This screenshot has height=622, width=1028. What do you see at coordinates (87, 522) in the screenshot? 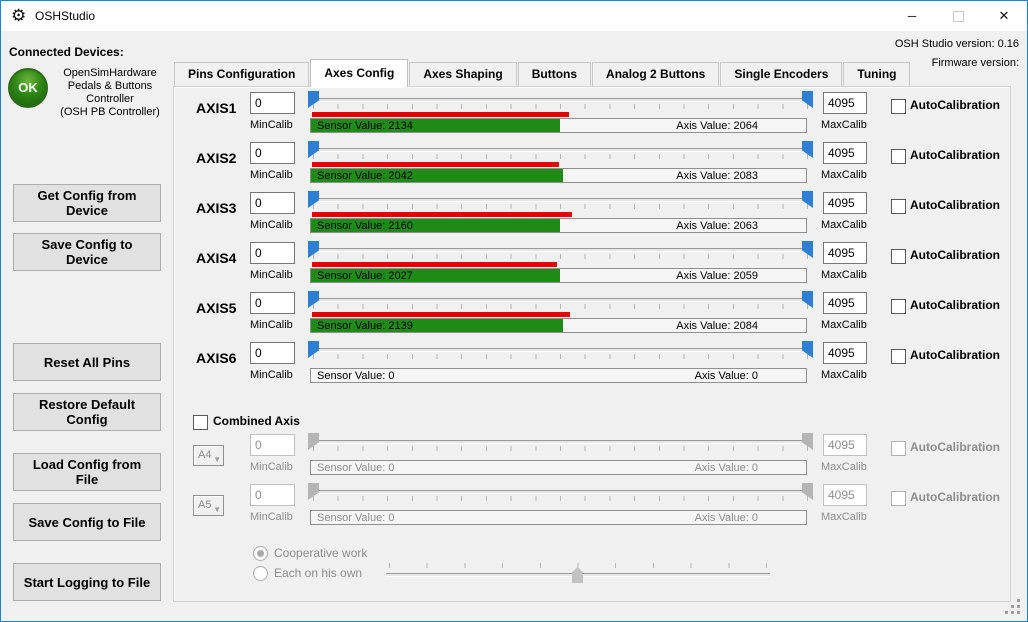
I see `save-config-to-file-button: Save Config to File` at bounding box center [87, 522].